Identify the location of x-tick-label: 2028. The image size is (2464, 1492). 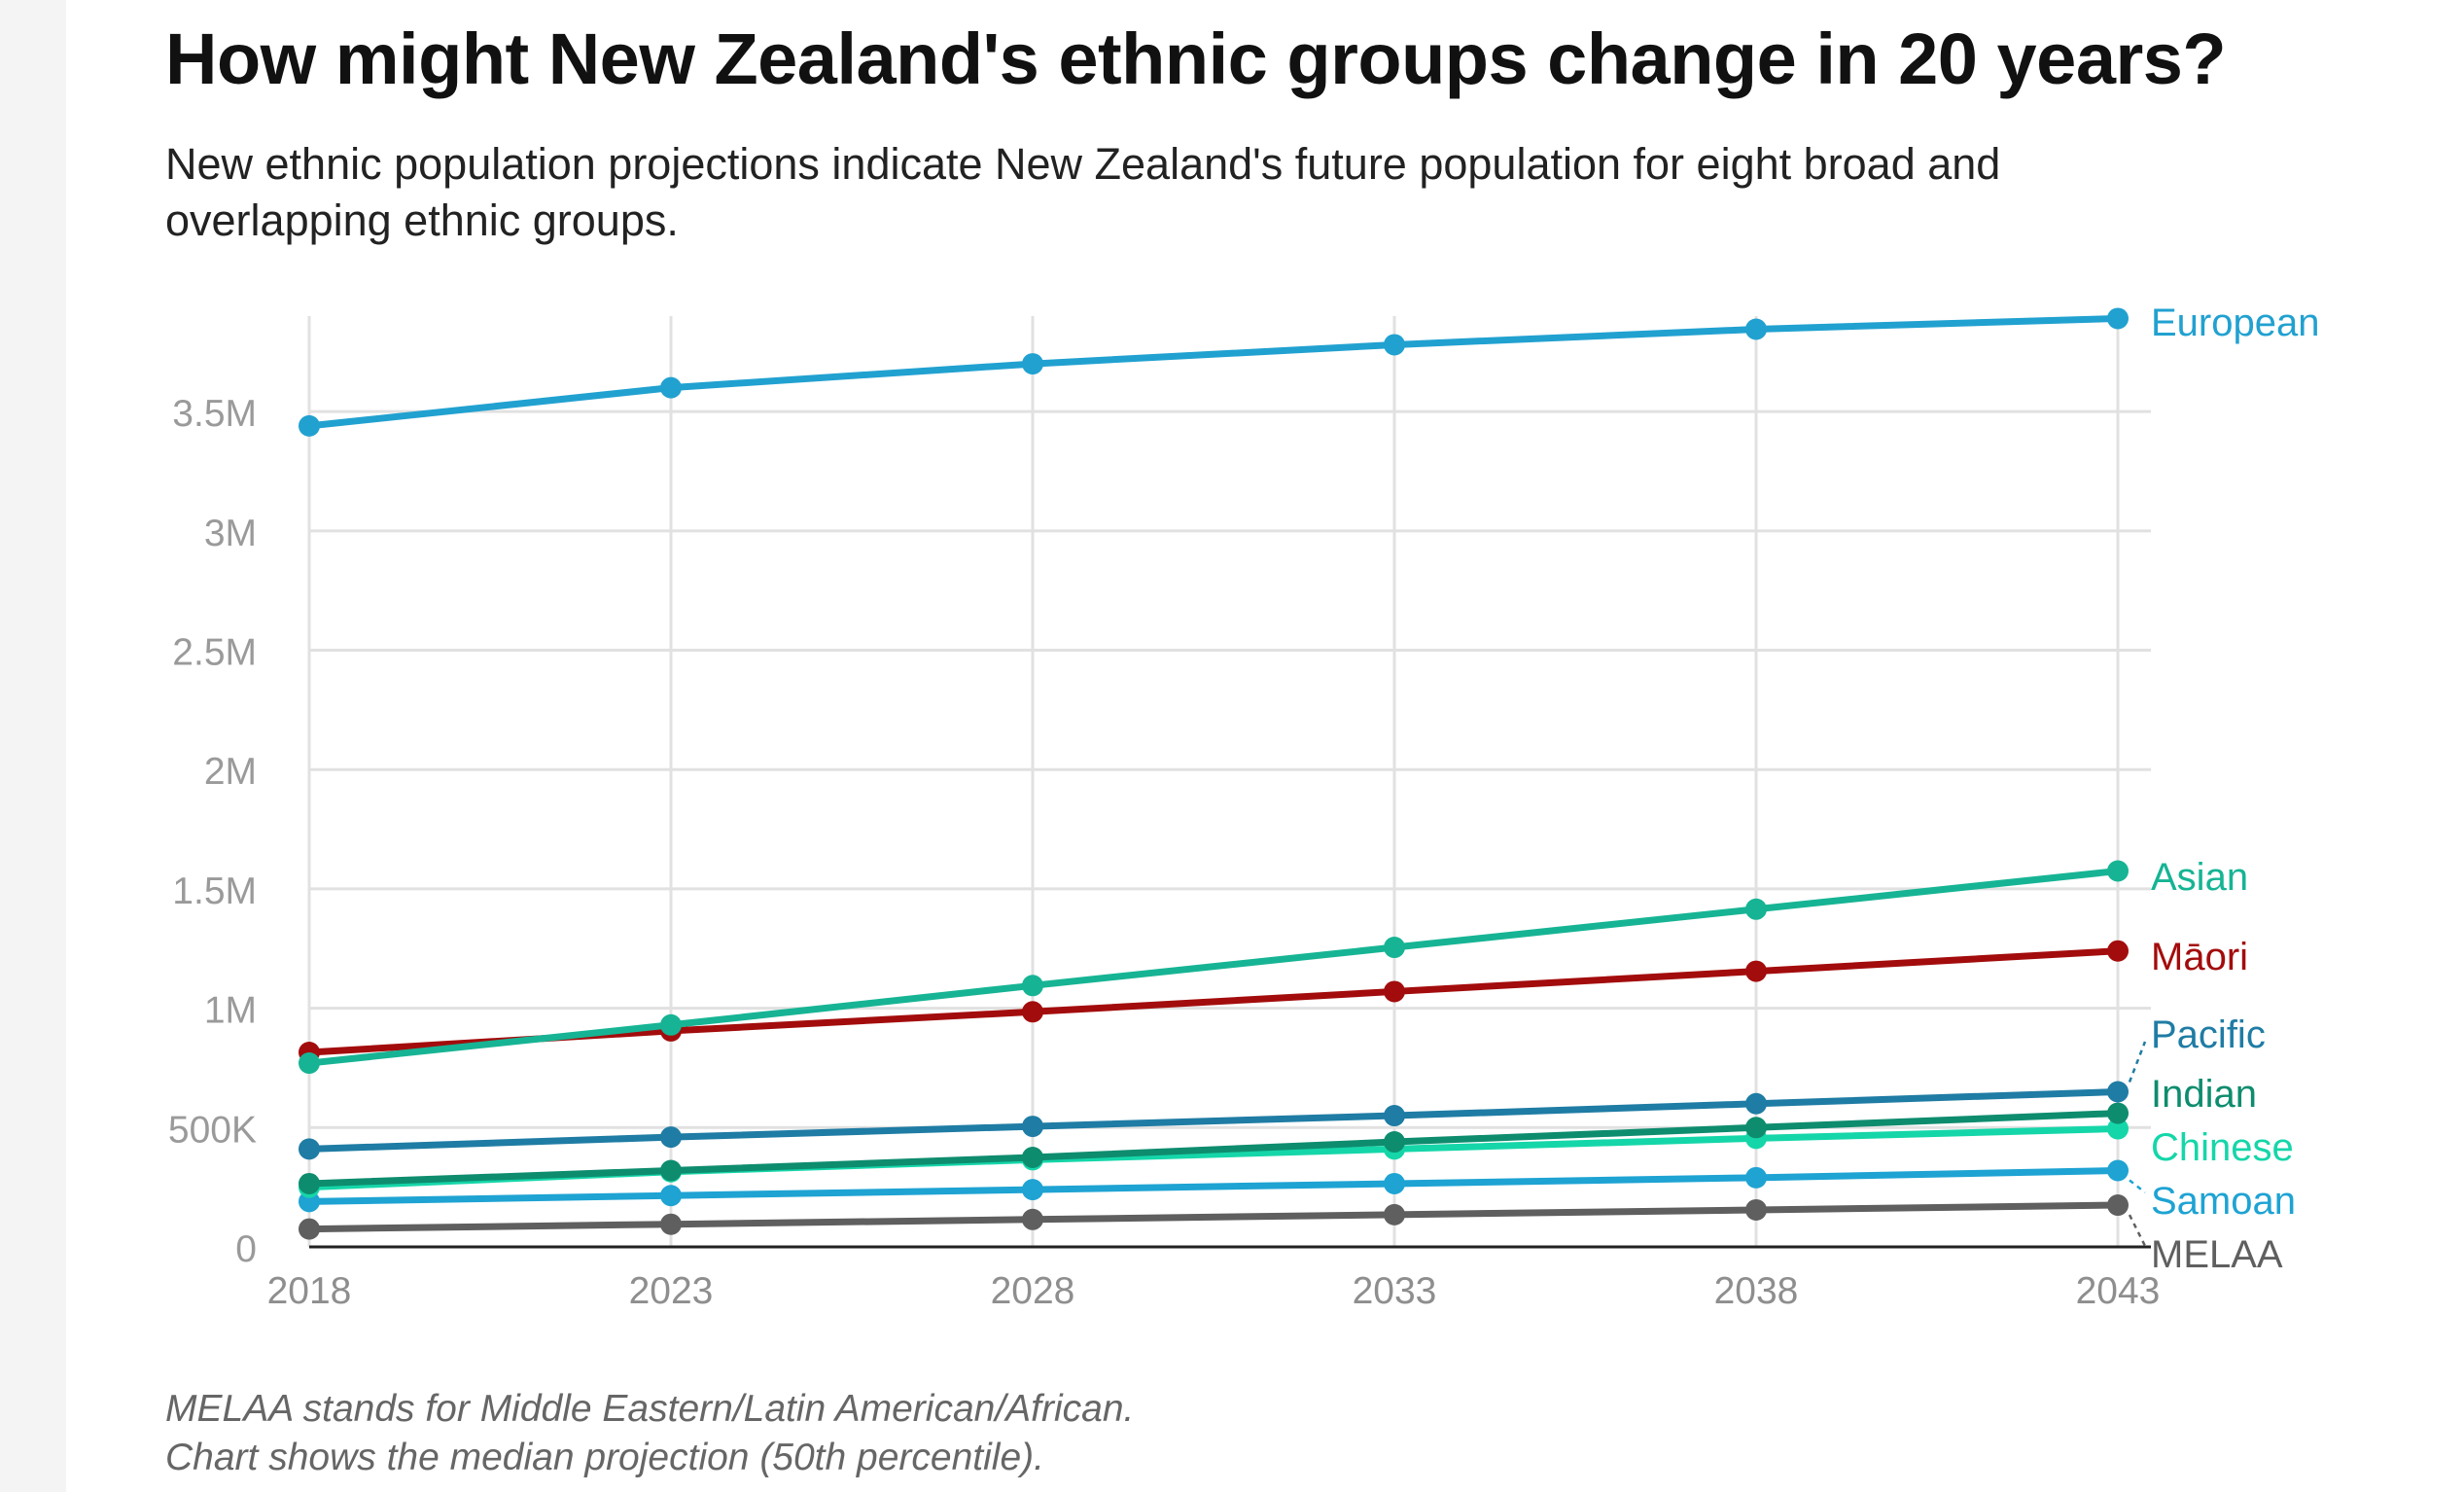
(1033, 1291).